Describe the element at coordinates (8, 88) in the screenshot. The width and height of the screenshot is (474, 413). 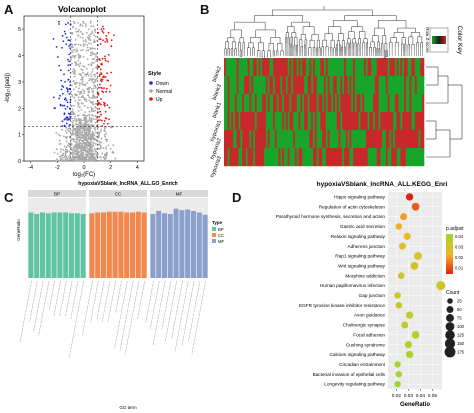
I see `volcano-y-label: -log₁₀(padj)` at that location.